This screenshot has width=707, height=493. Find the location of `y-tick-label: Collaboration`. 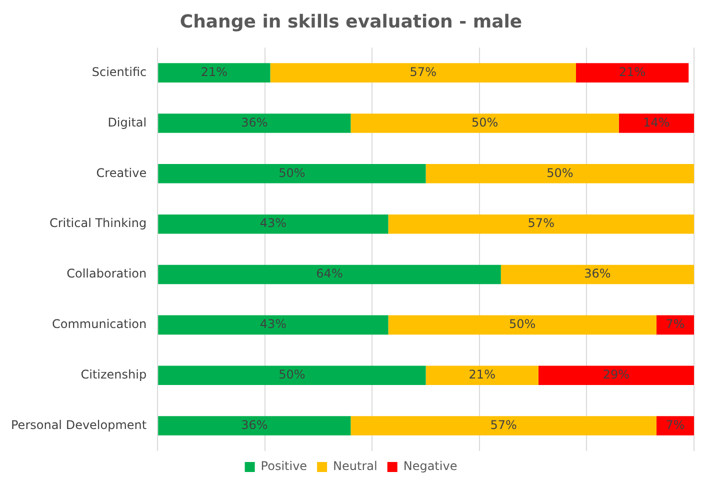

y-tick-label: Collaboration is located at coordinates (106, 273).